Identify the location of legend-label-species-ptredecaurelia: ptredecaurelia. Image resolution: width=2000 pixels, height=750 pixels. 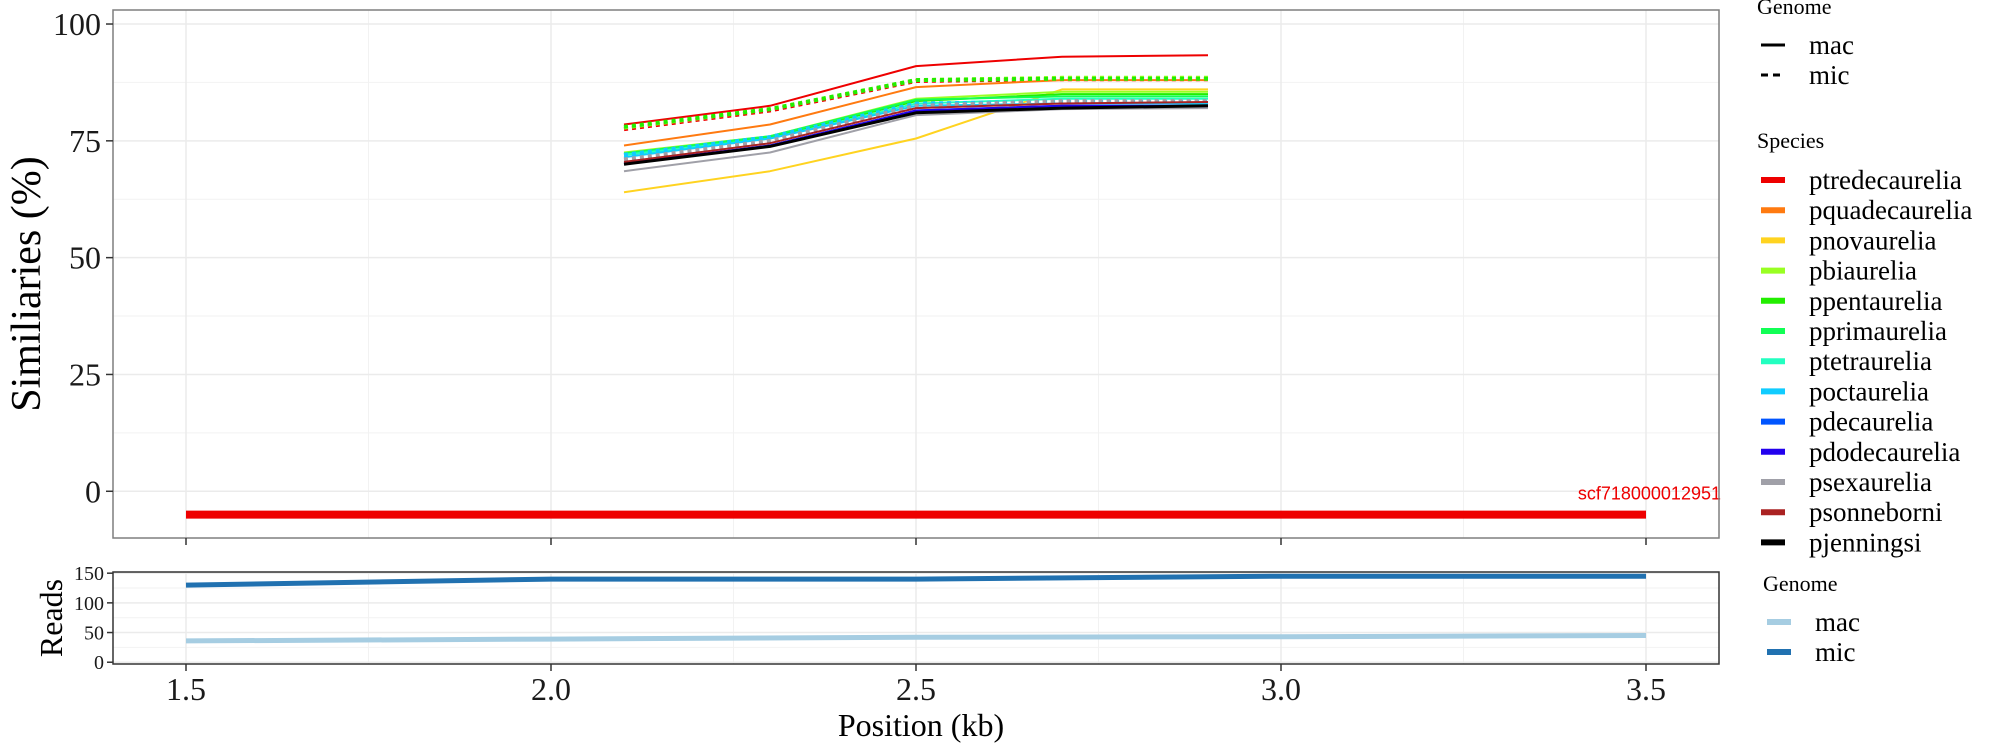
(1885, 180).